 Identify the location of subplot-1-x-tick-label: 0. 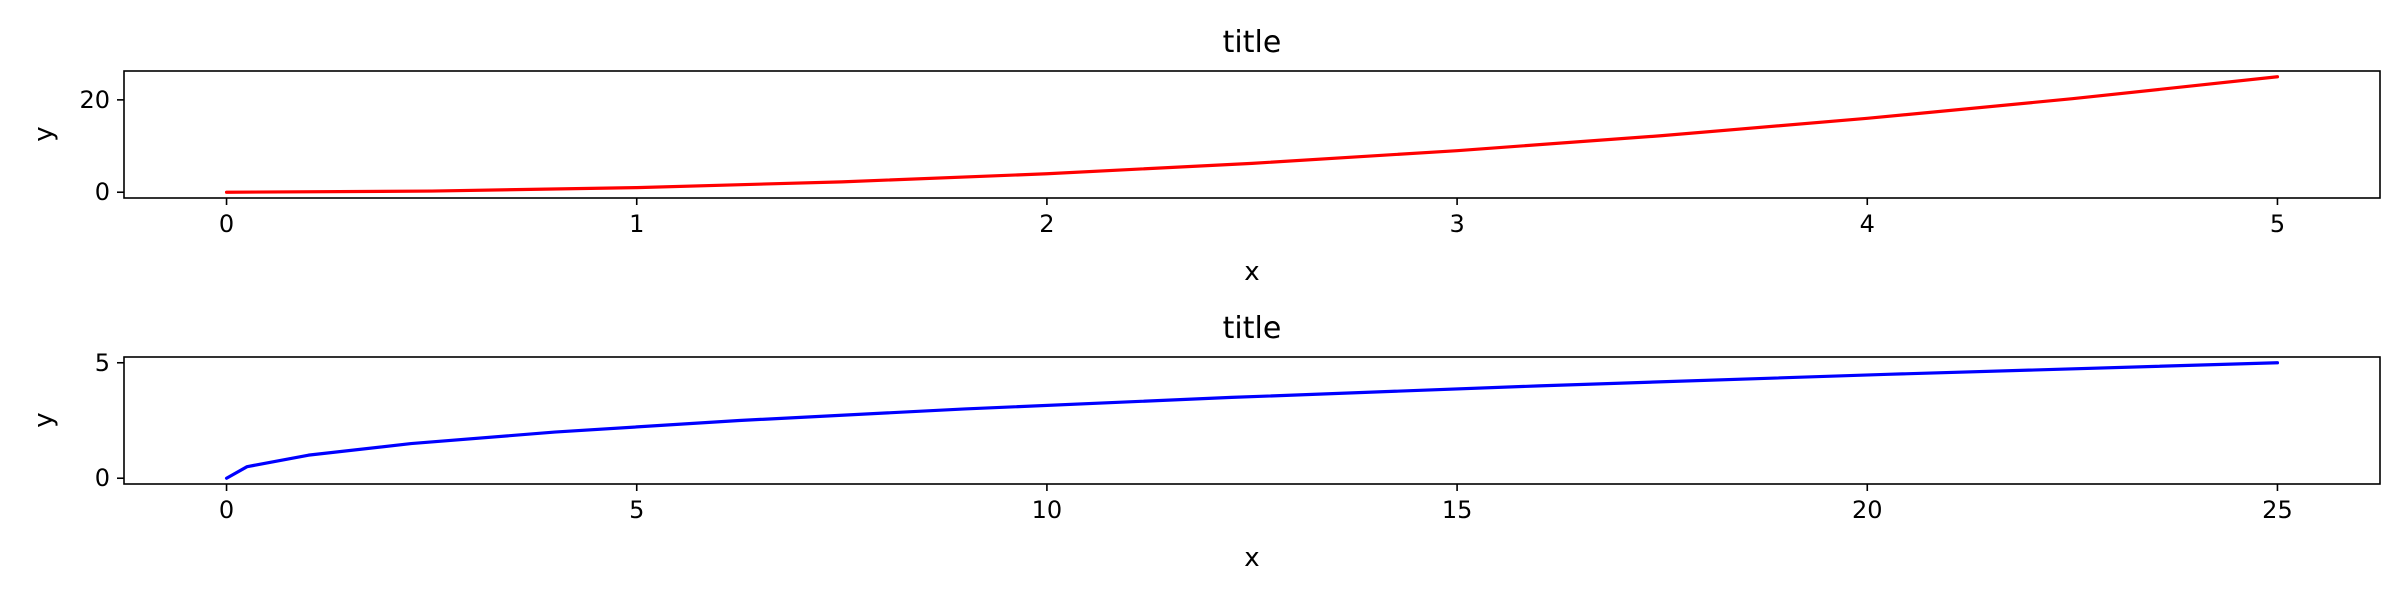
(226, 224).